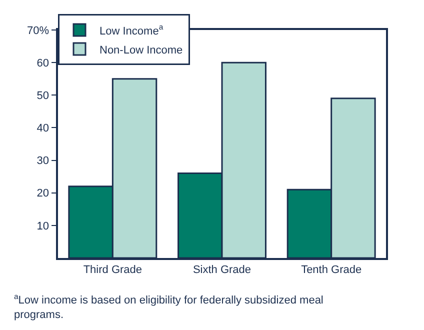 The width and height of the screenshot is (424, 330). I want to click on x-tick-label: Third Grade, so click(112, 270).